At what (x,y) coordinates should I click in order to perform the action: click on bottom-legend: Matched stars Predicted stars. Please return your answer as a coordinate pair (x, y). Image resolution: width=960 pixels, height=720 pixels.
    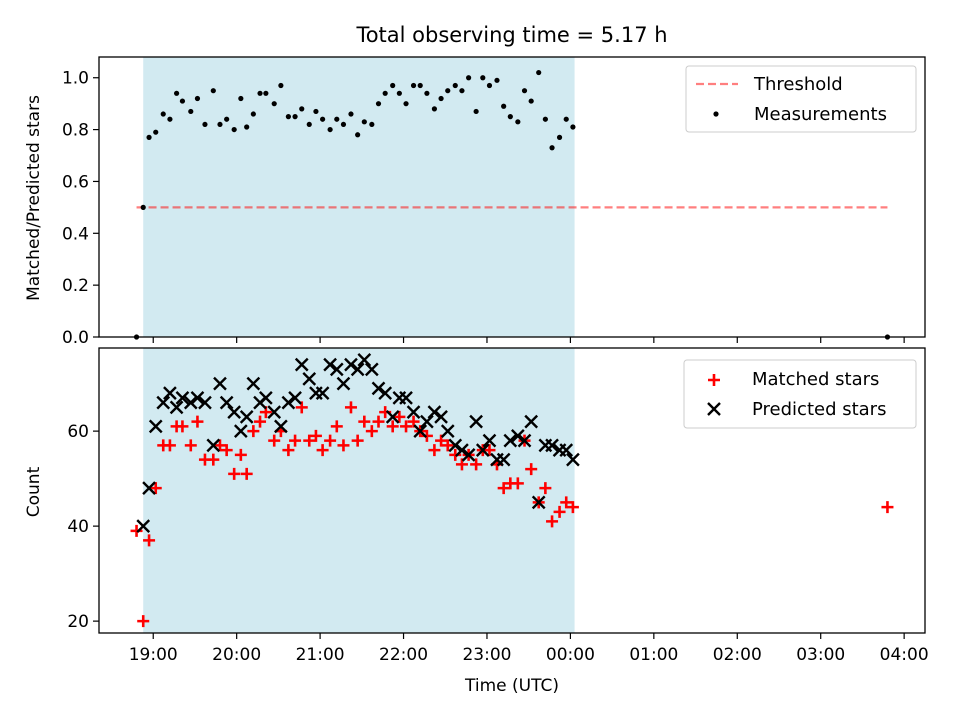
    Looking at the image, I should click on (800, 394).